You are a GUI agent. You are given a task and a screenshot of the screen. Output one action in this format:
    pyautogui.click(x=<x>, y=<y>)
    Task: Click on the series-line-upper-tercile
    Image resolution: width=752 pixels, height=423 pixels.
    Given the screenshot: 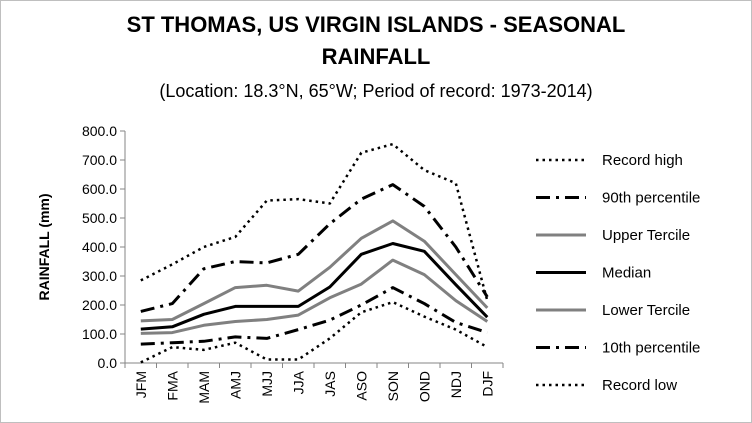 What is the action you would take?
    pyautogui.click(x=314, y=271)
    